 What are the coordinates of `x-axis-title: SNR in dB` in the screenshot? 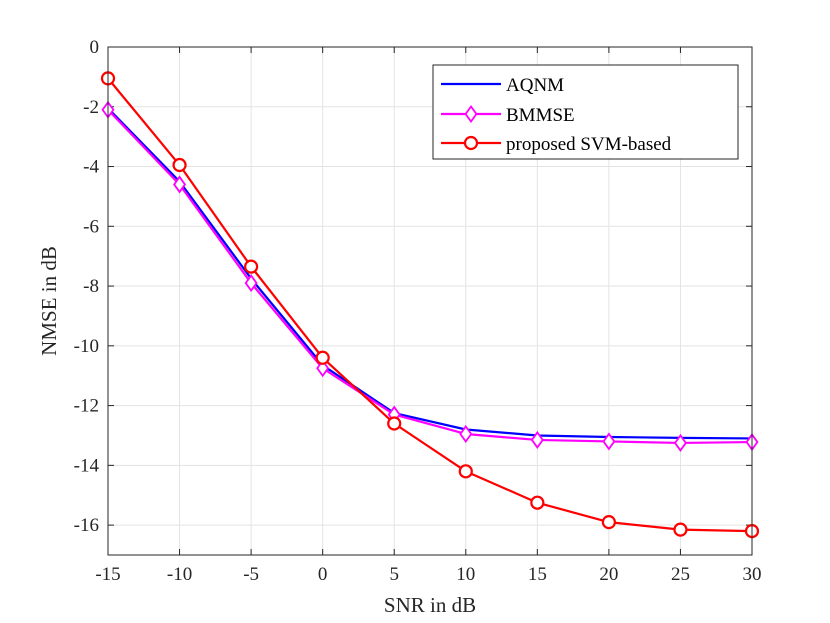 It's located at (430, 605).